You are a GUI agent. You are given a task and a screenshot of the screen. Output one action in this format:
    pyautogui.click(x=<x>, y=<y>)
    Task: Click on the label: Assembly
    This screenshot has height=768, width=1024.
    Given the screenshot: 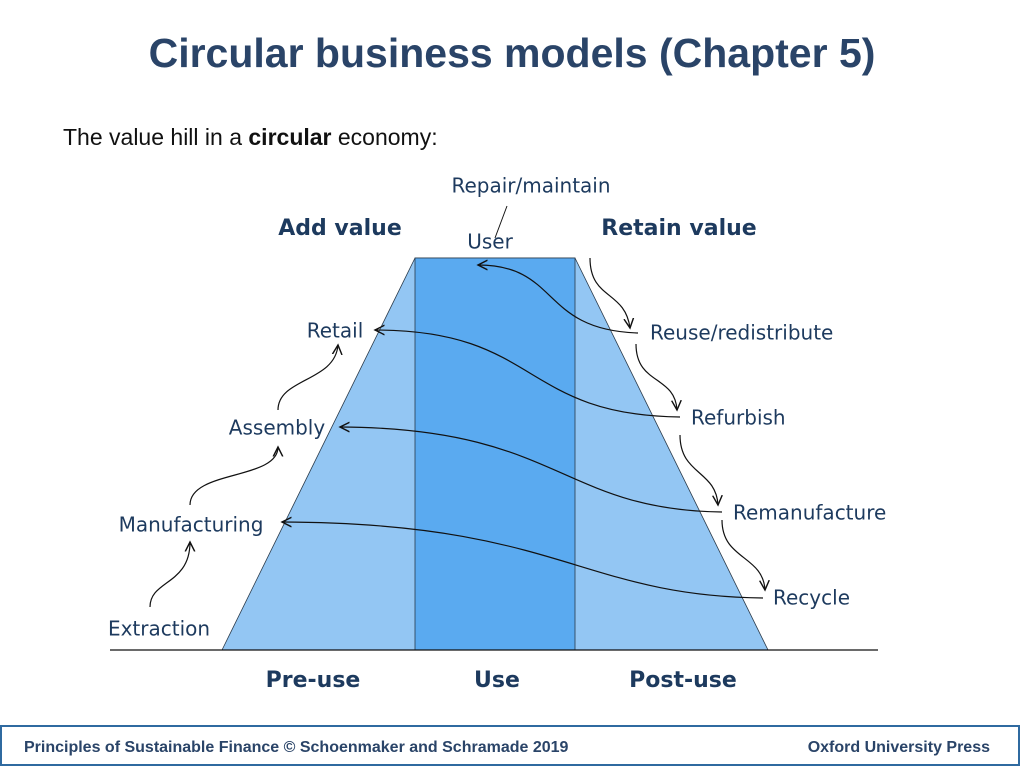 What is the action you would take?
    pyautogui.click(x=277, y=428)
    